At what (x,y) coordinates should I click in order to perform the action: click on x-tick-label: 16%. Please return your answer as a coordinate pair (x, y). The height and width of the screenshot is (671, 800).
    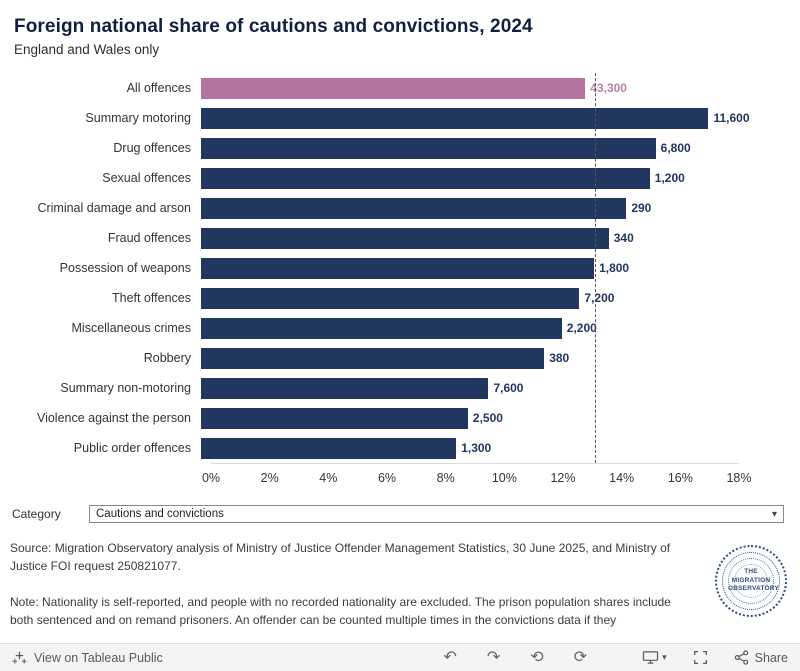
    Looking at the image, I should click on (680, 478).